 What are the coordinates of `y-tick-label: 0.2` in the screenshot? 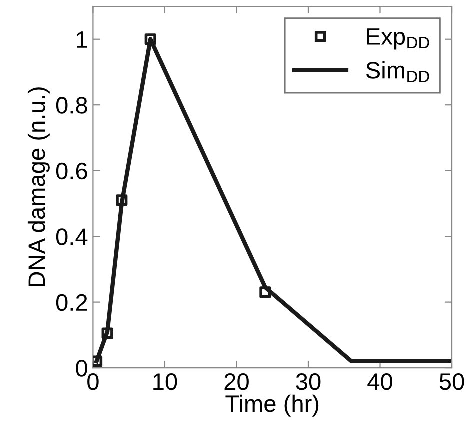 It's located at (72, 303).